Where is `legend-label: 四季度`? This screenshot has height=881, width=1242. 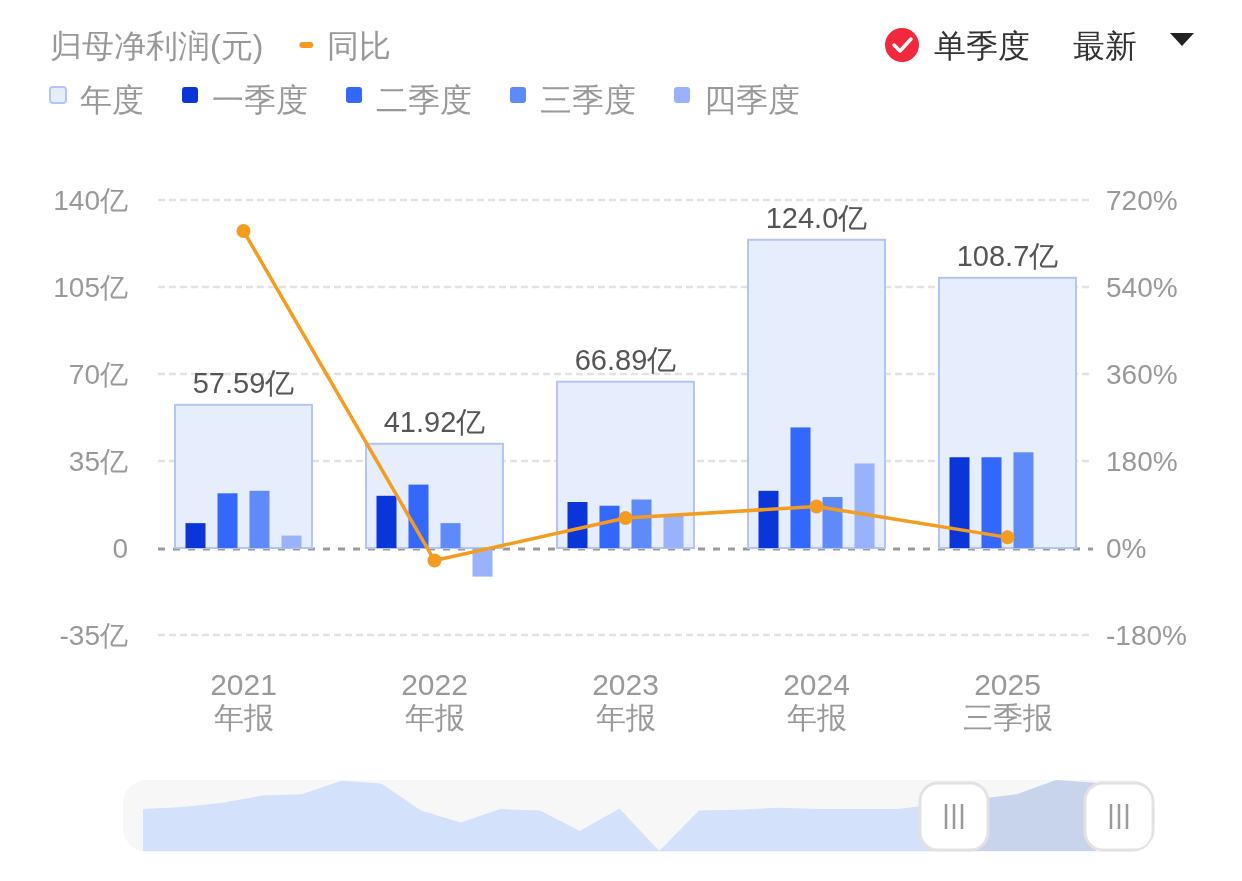 legend-label: 四季度 is located at coordinates (752, 100).